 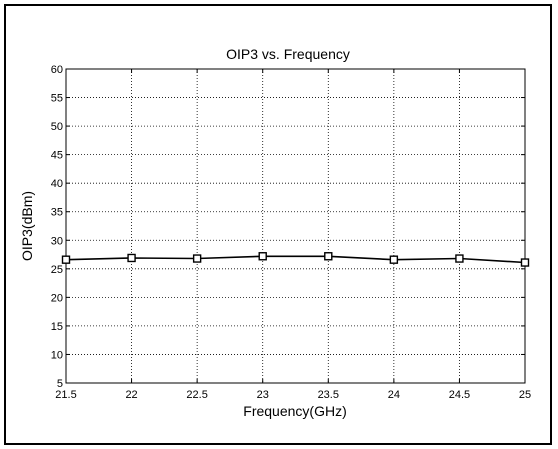 I want to click on x-tick-label: 23, so click(x=263, y=395).